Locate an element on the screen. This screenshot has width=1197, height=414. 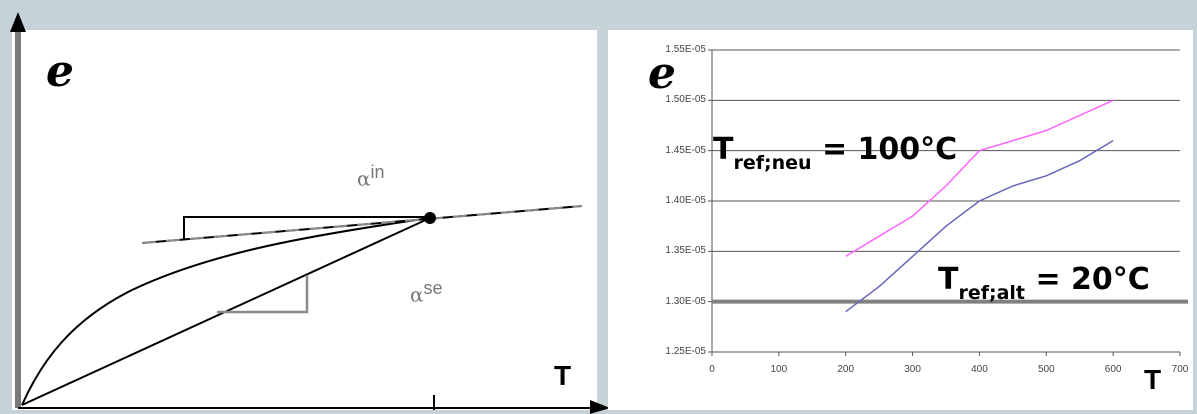
y-tick-label: 1.50E-05 is located at coordinates (685, 100).